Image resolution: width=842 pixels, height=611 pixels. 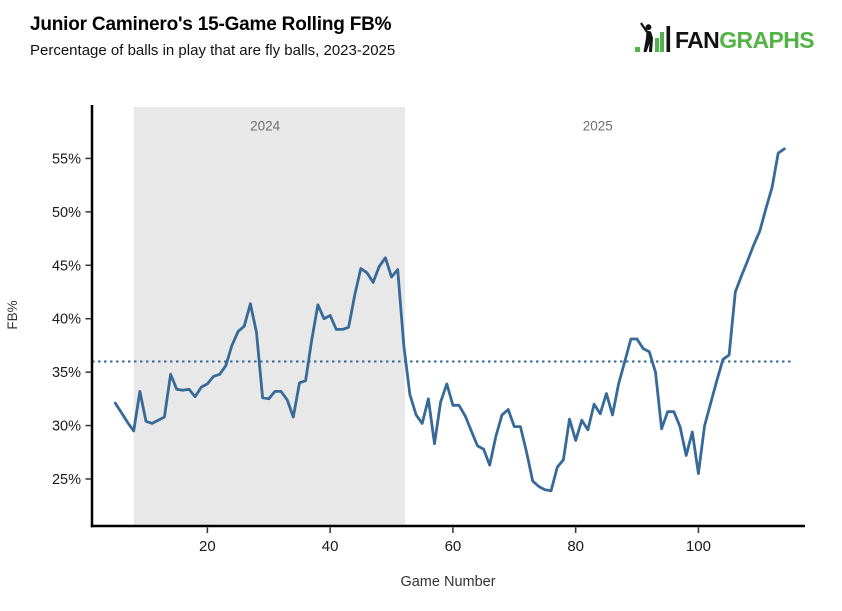 What do you see at coordinates (66, 159) in the screenshot?
I see `y-tick-label: 55%` at bounding box center [66, 159].